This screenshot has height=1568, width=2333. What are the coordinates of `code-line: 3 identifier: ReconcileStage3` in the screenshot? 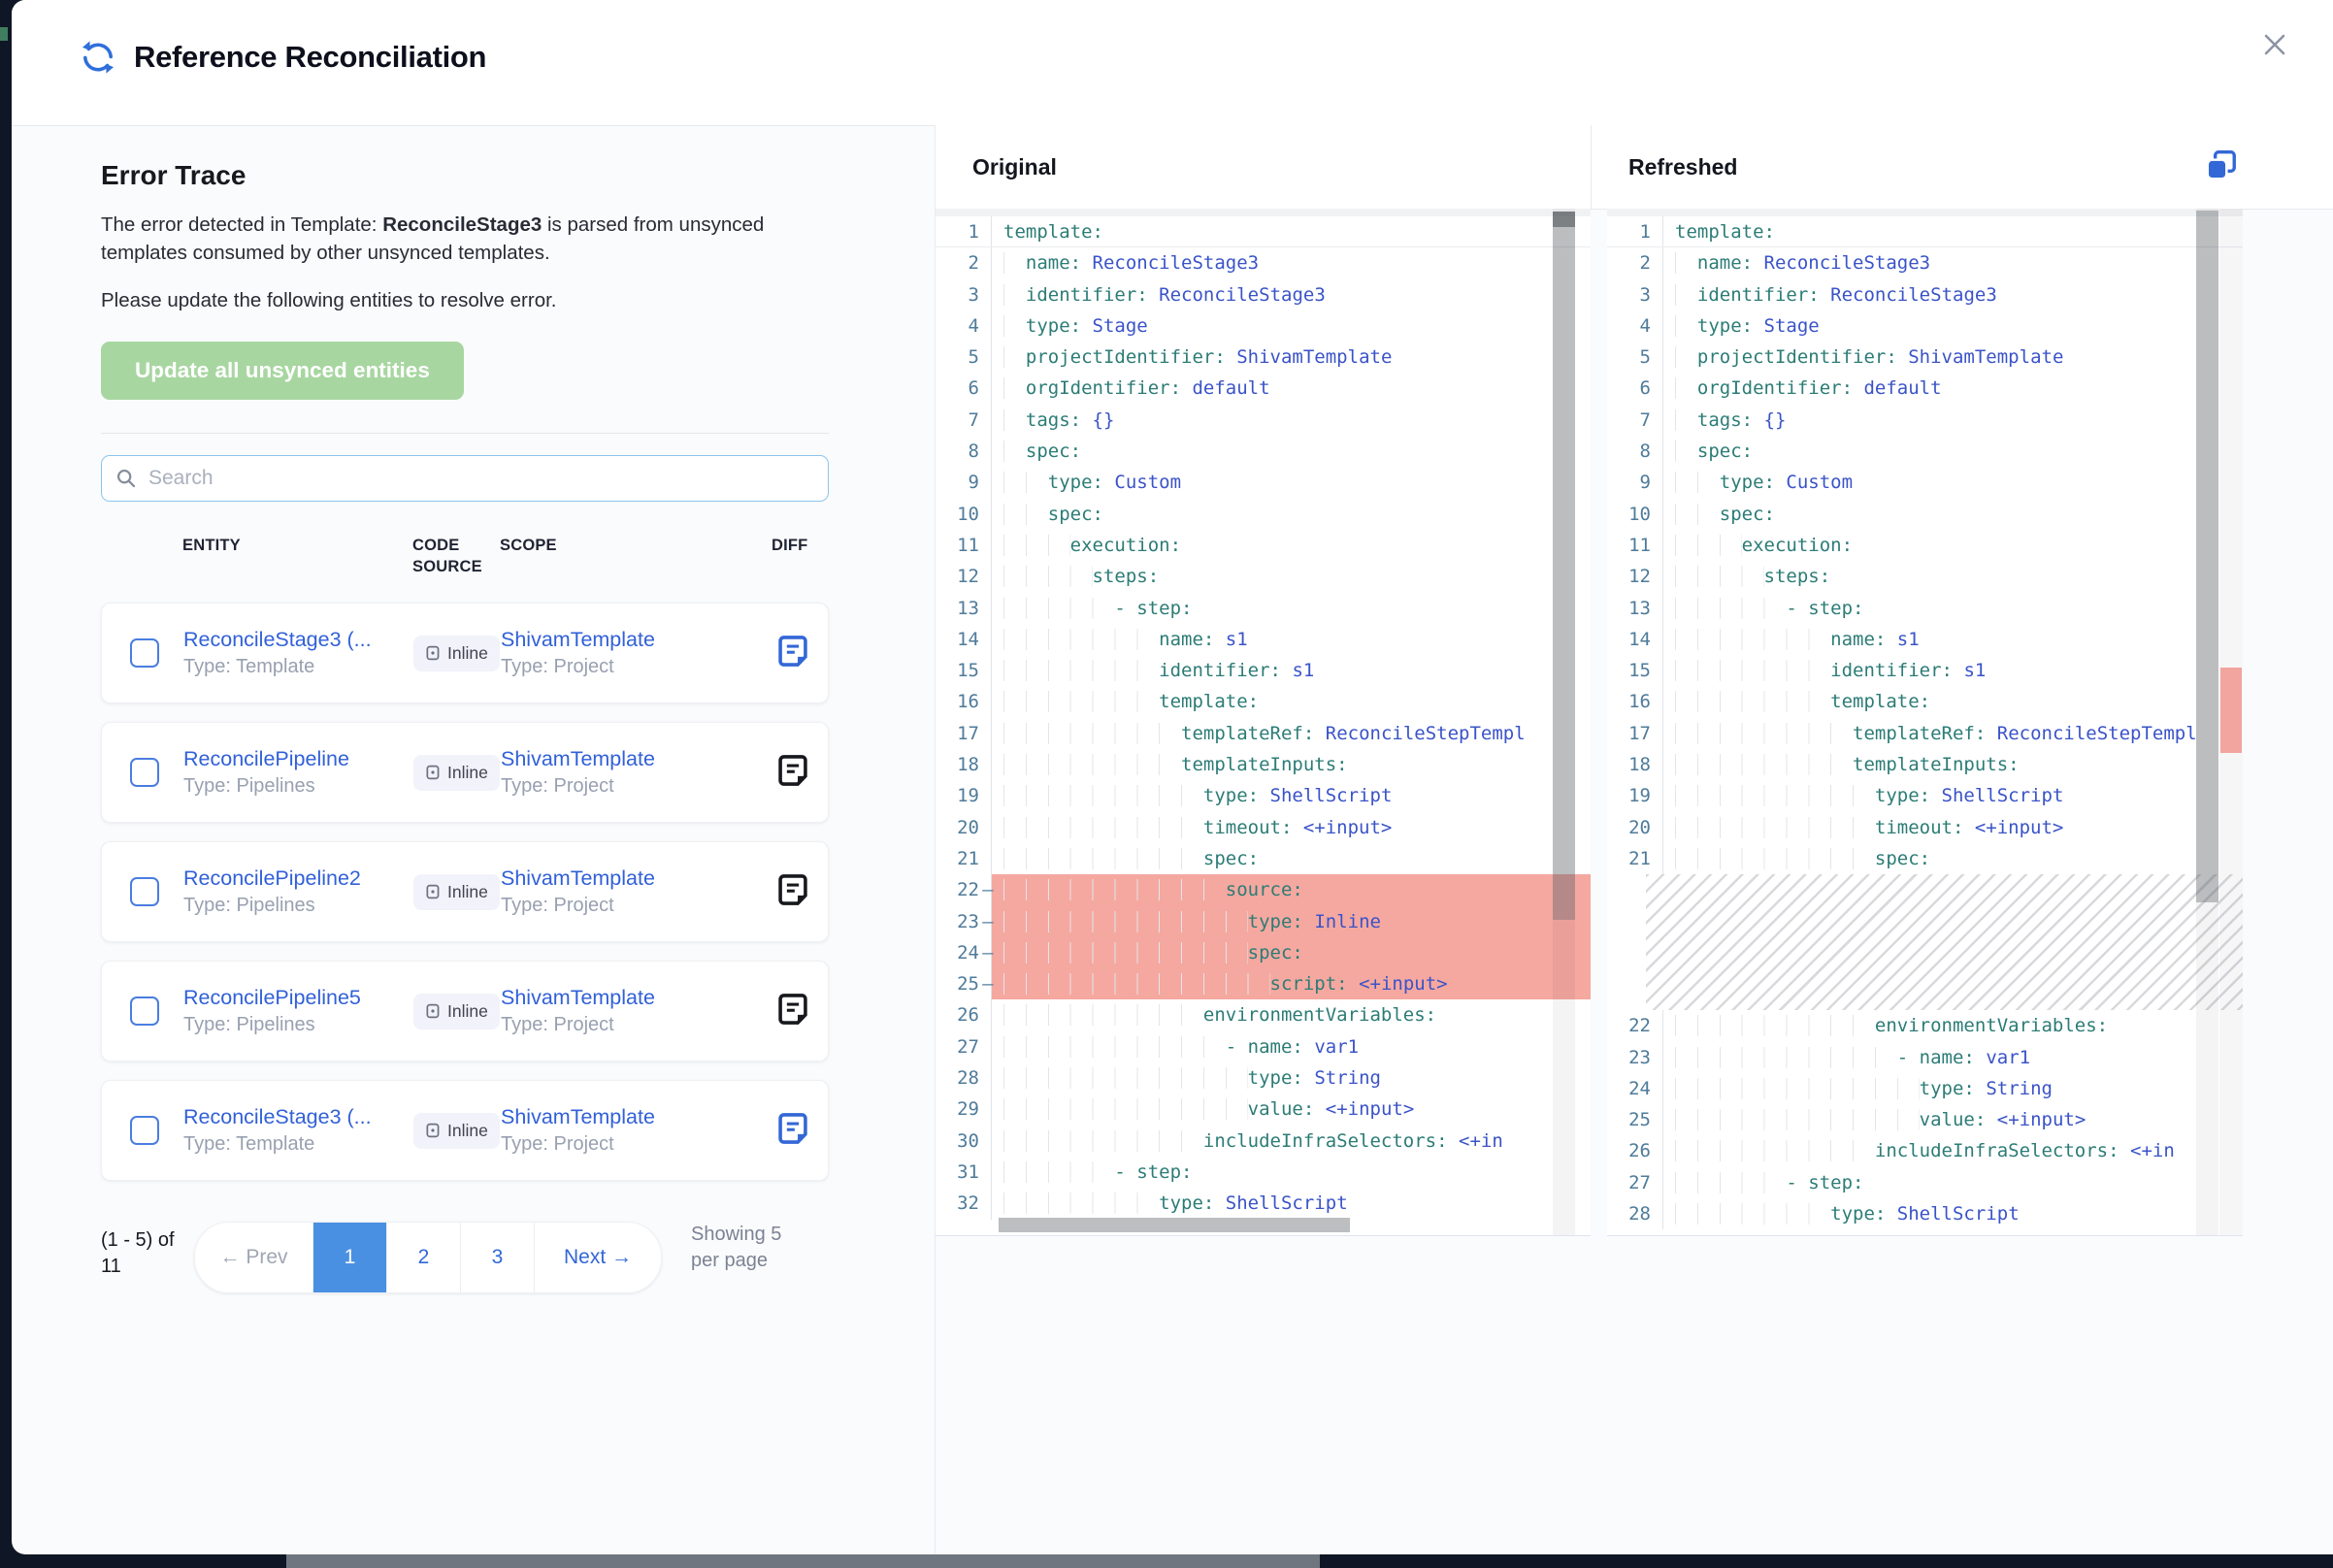 It's located at (1263, 294).